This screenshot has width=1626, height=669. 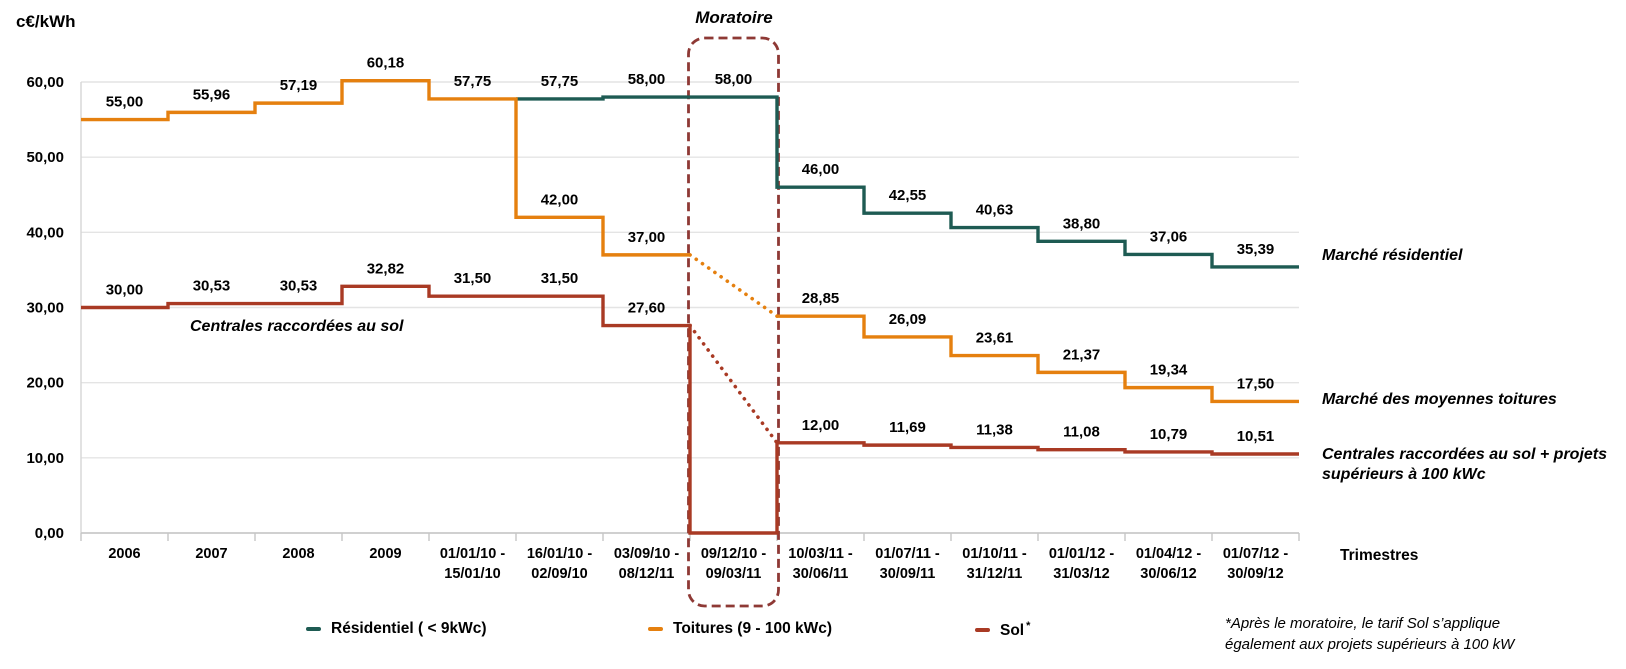 I want to click on ground-connected-annotation: Centrales raccordées au sol, so click(x=297, y=326).